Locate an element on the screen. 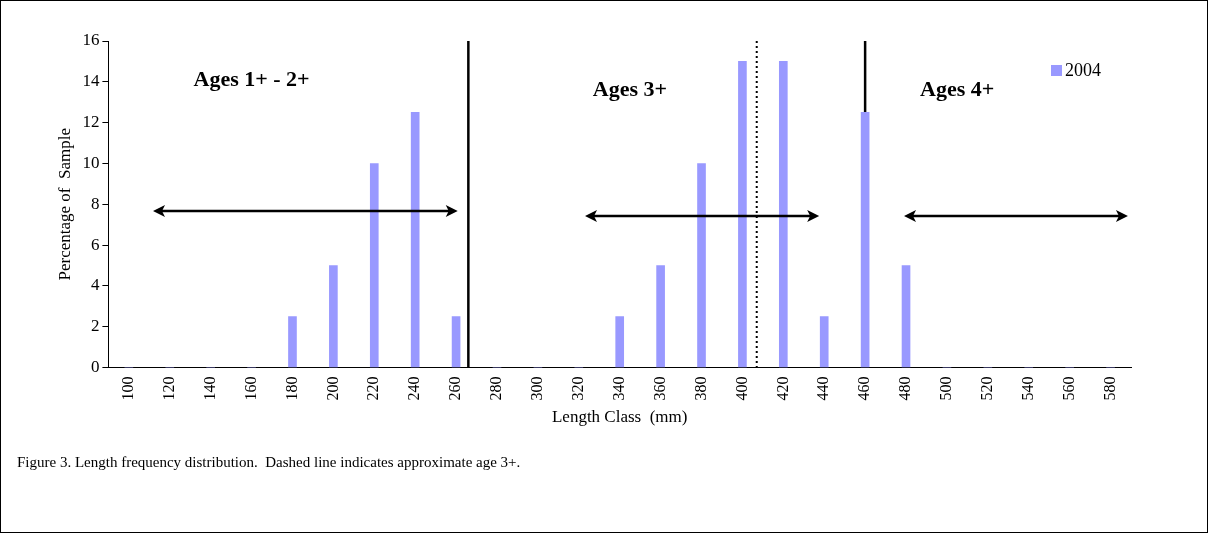 This screenshot has width=1208, height=533. x-tick-label: 100 is located at coordinates (128, 388).